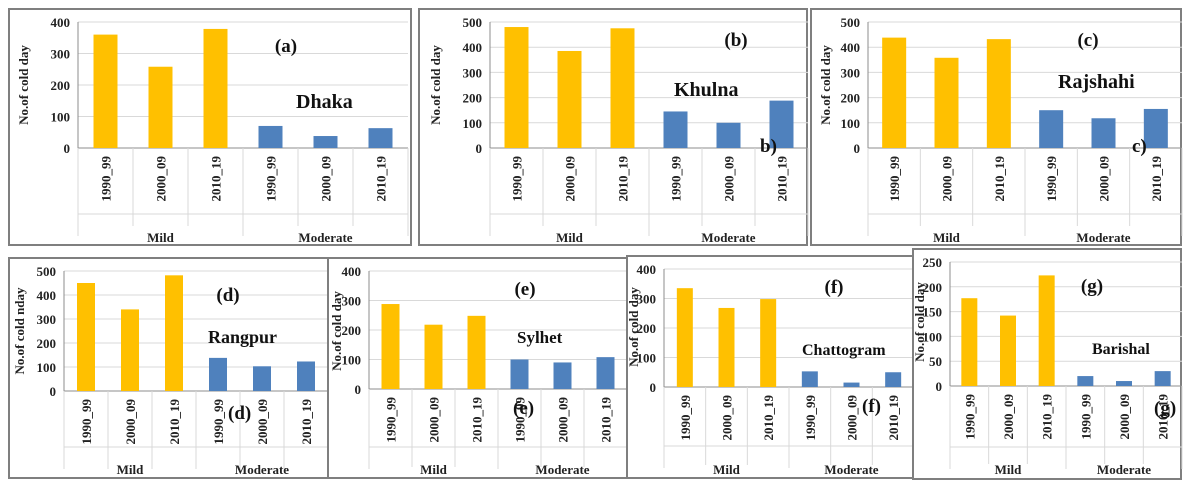 The width and height of the screenshot is (1184, 483). I want to click on panel-tag: (a), so click(286, 46).